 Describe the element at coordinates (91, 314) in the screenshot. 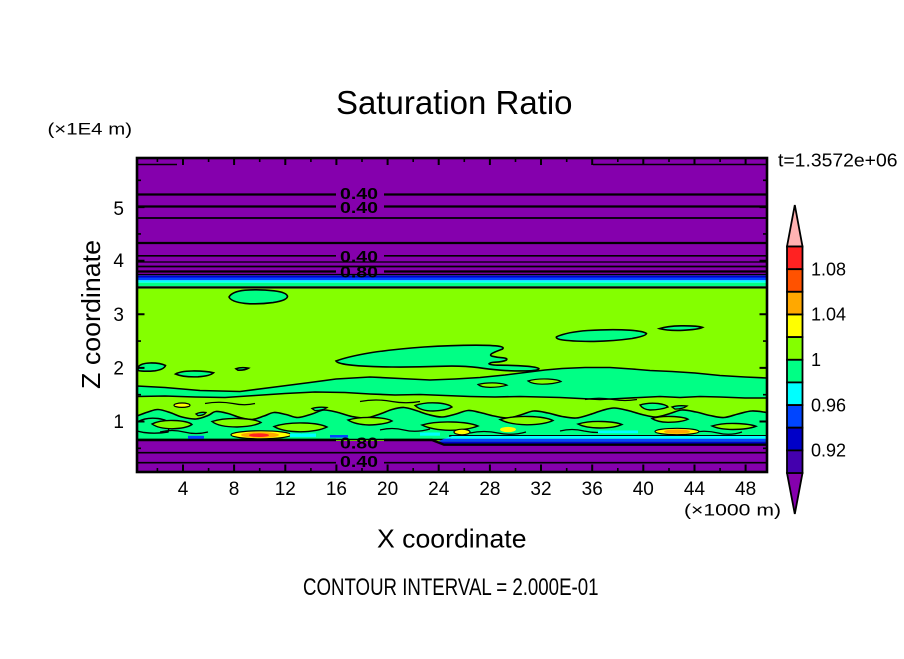

I see `svg-text: Z coordinate` at that location.